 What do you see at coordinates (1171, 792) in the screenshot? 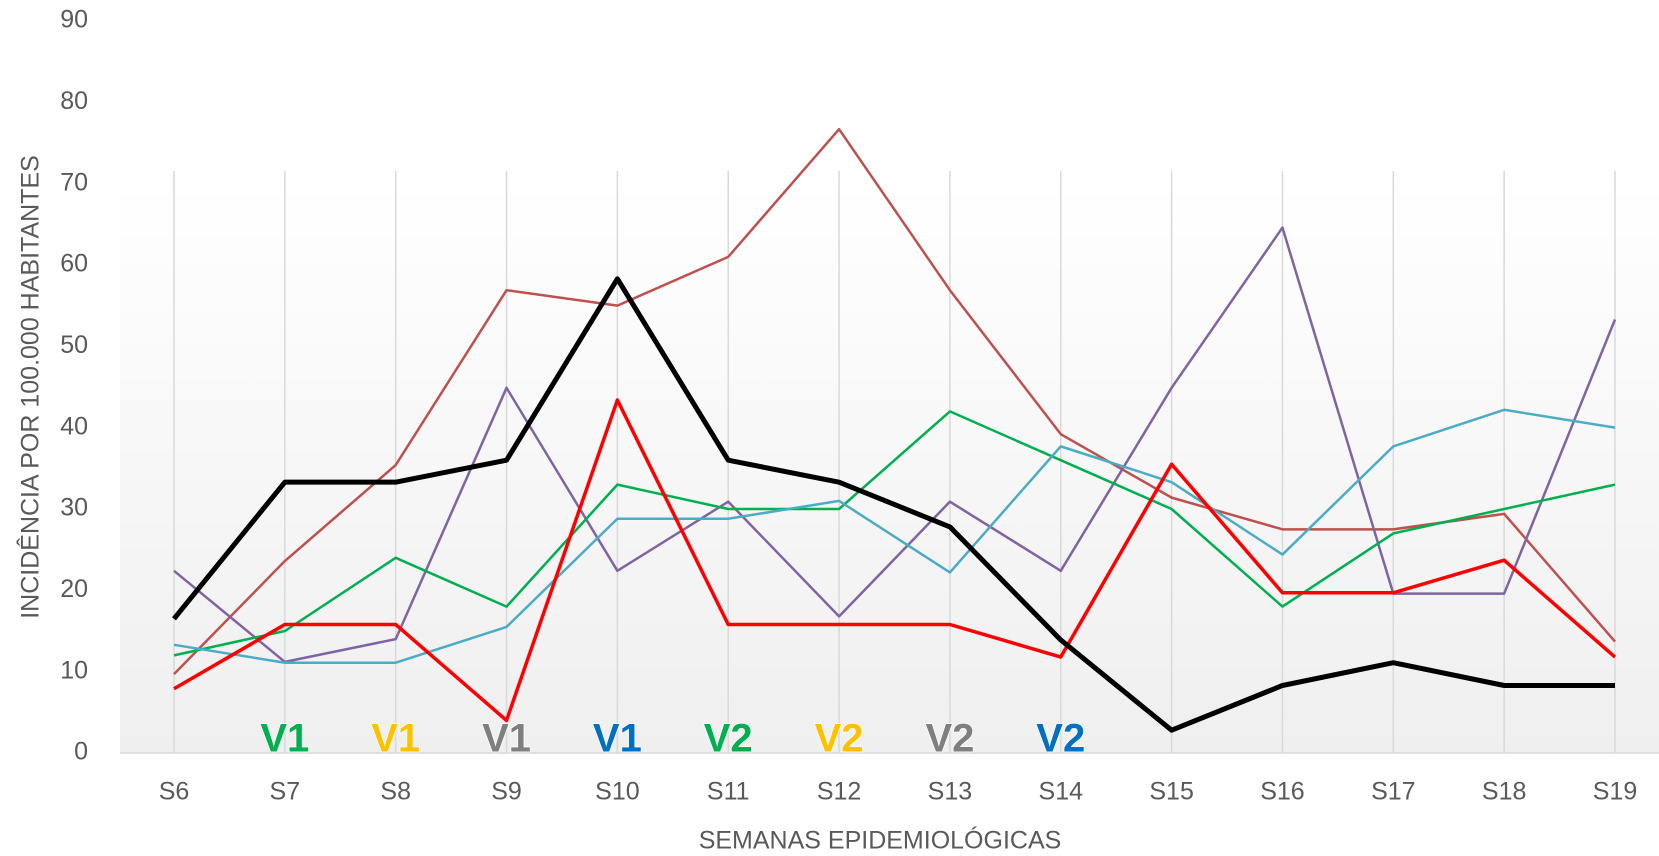
I see `x-tick-label: S15` at bounding box center [1171, 792].